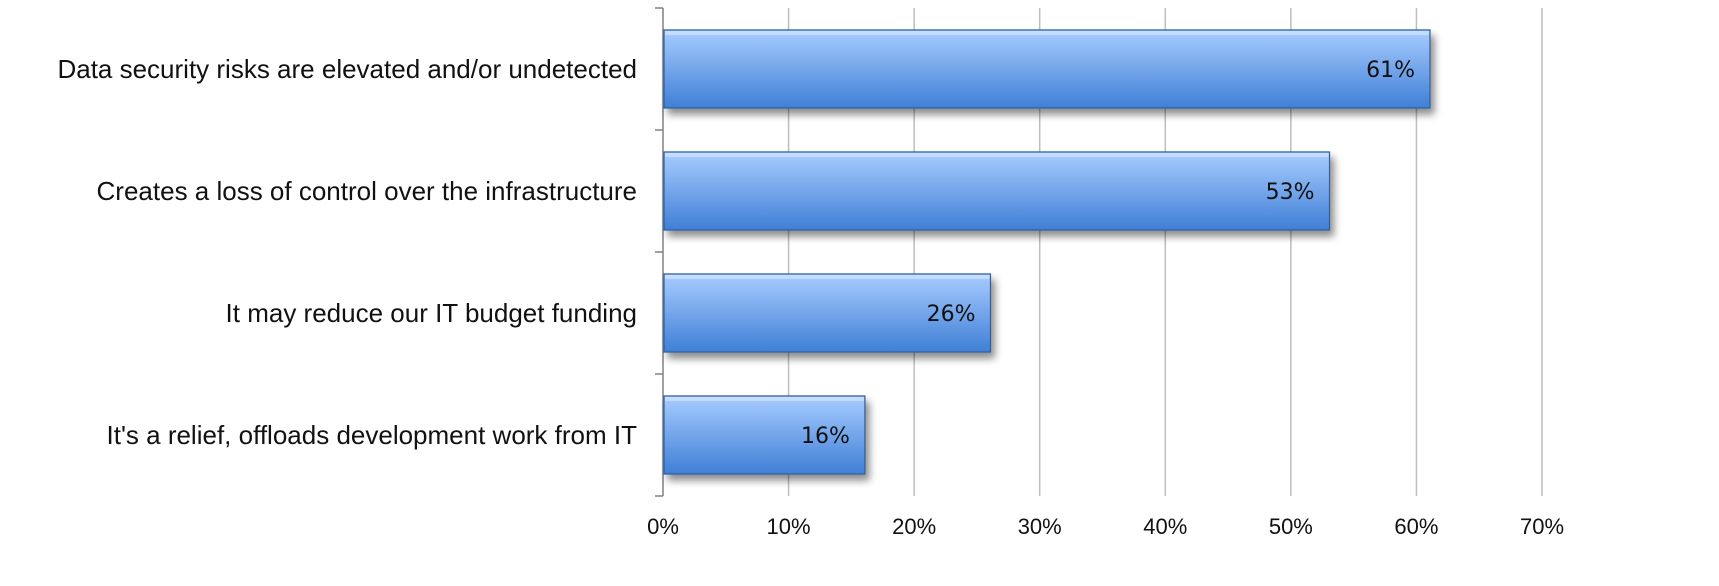  I want to click on x-tick-label: 60%, so click(1416, 526).